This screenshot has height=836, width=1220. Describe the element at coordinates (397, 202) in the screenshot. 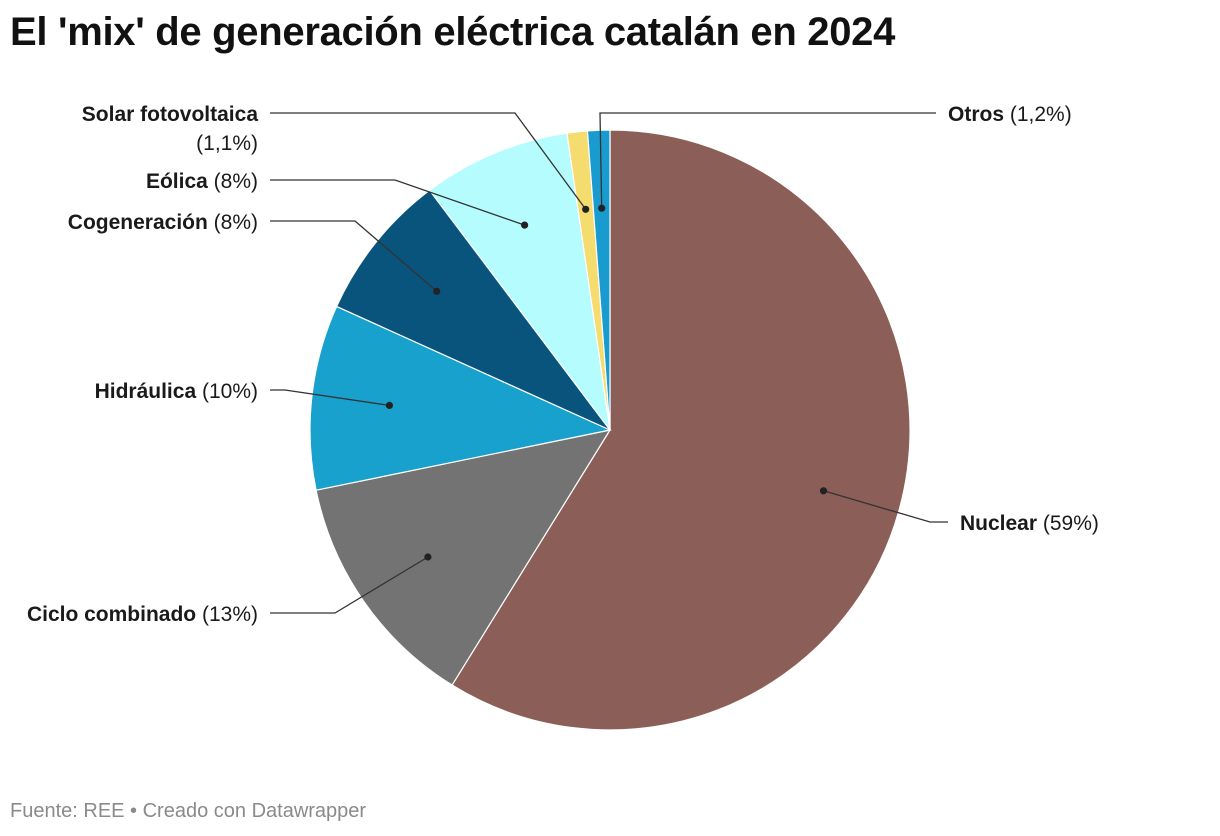

I see `leader-line-eolica` at that location.